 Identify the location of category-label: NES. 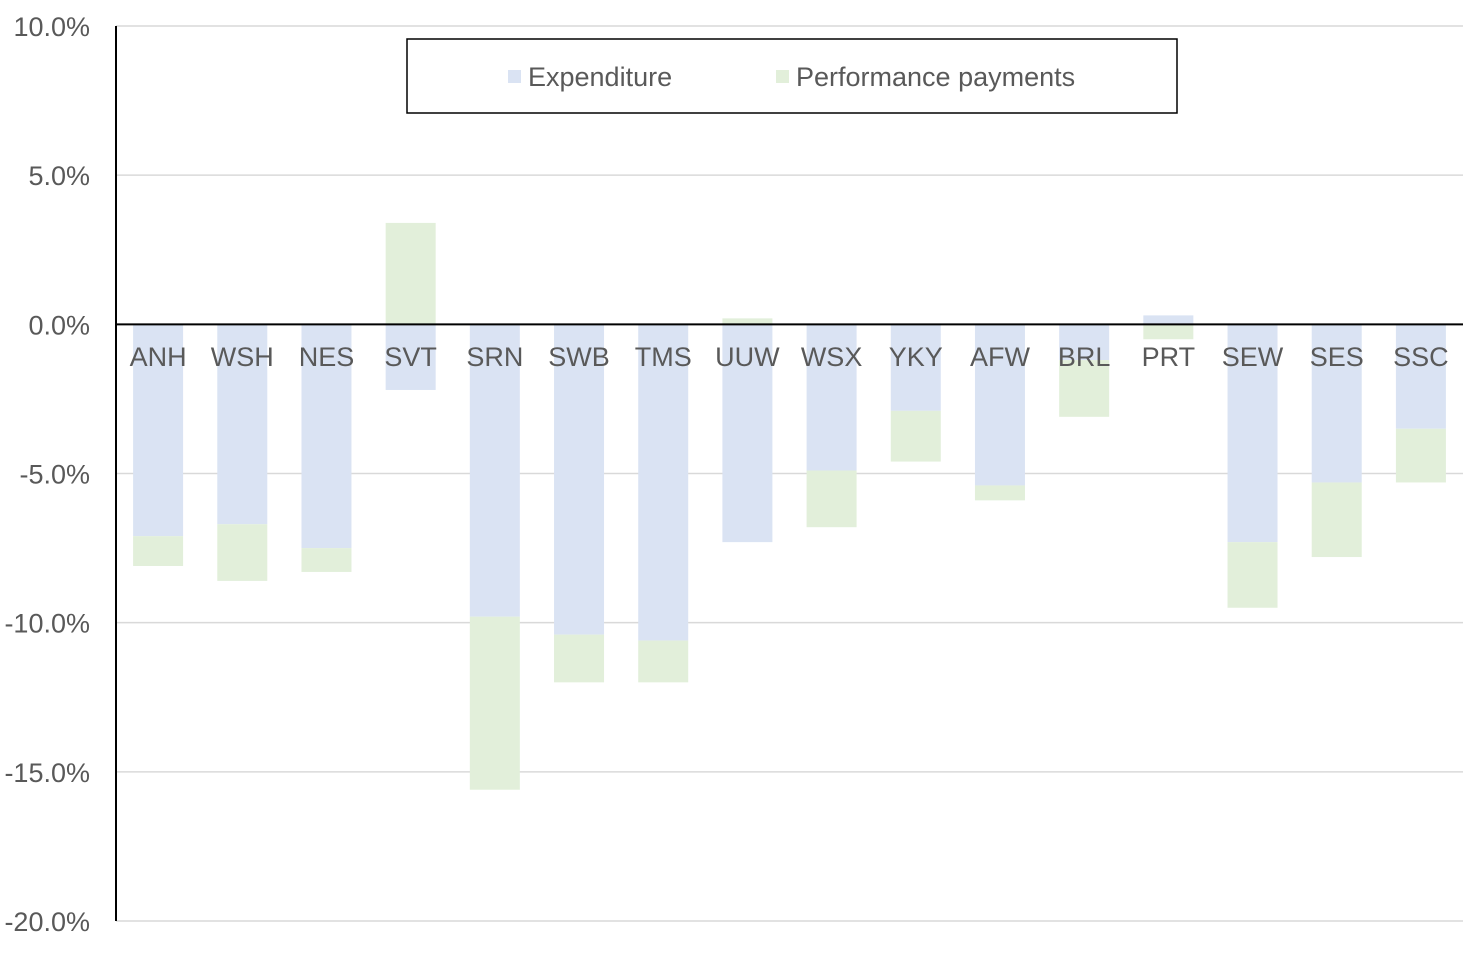
(327, 357).